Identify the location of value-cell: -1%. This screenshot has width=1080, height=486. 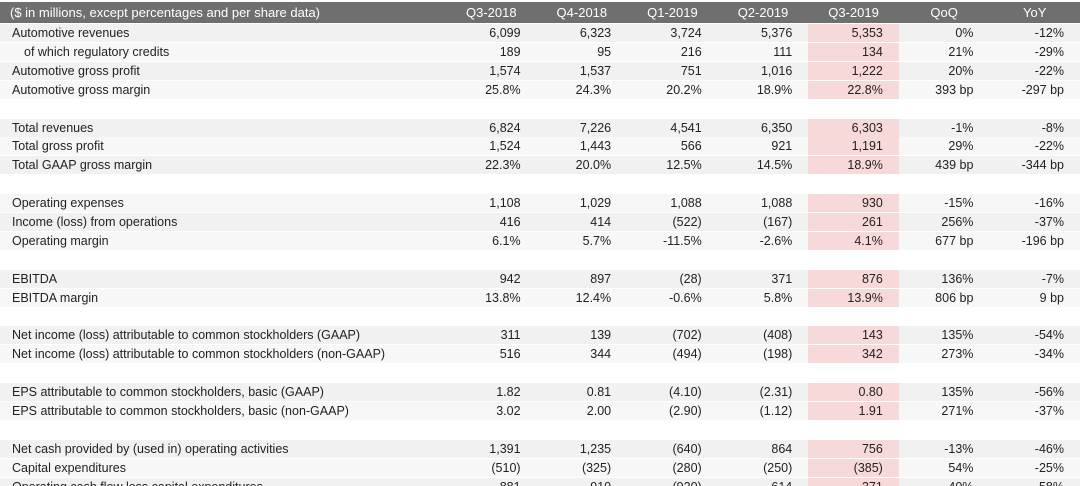
(962, 127).